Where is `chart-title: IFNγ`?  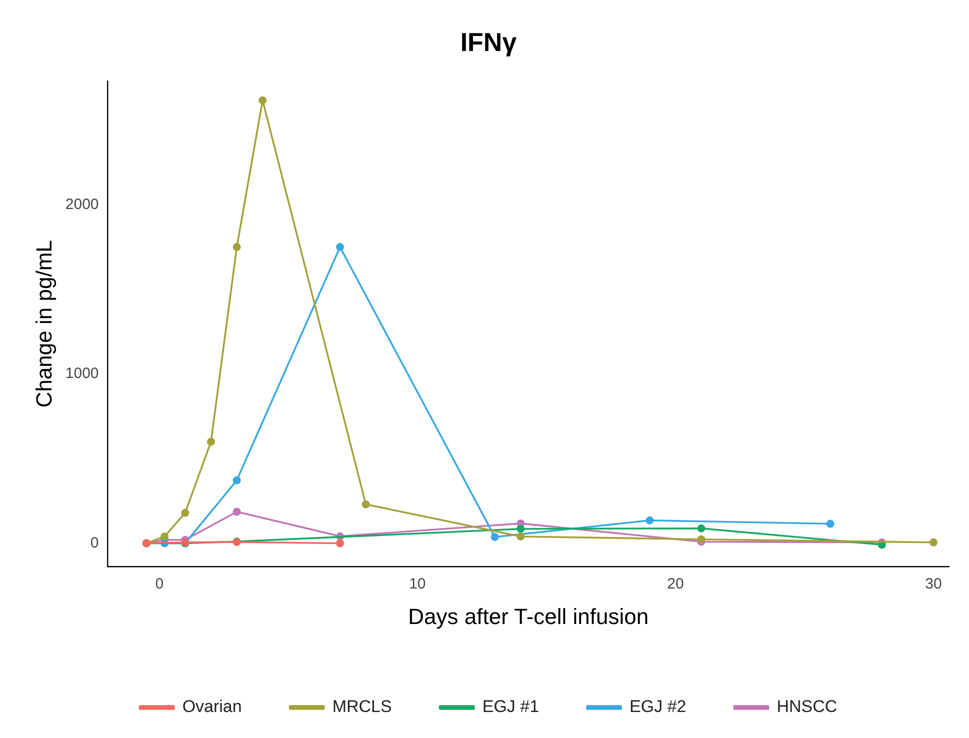
chart-title: IFNγ is located at coordinates (489, 41).